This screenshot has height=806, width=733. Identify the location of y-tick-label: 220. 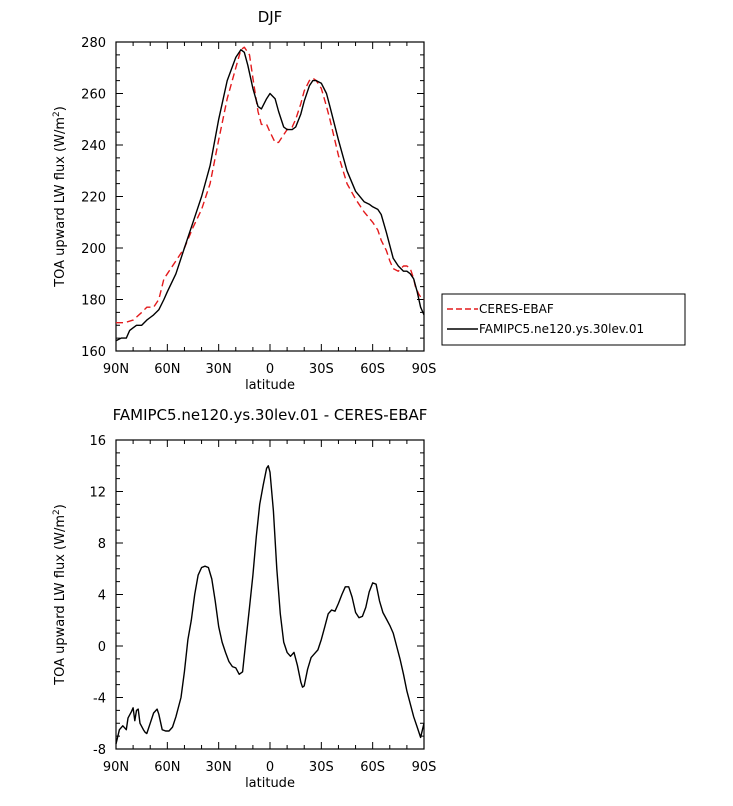
(93, 198).